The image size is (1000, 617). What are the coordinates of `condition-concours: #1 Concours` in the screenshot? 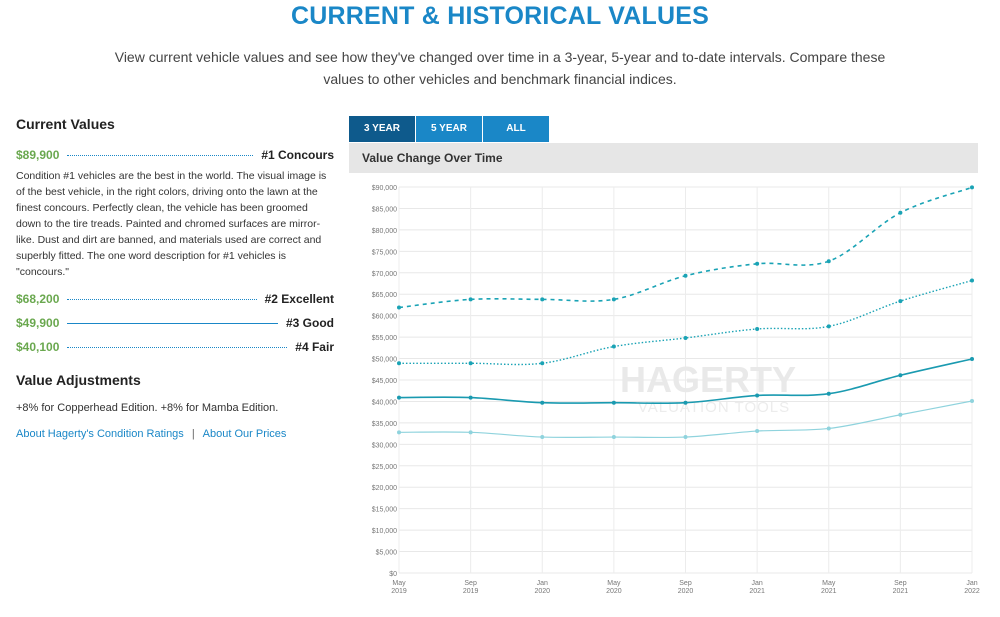 It's located at (297, 155).